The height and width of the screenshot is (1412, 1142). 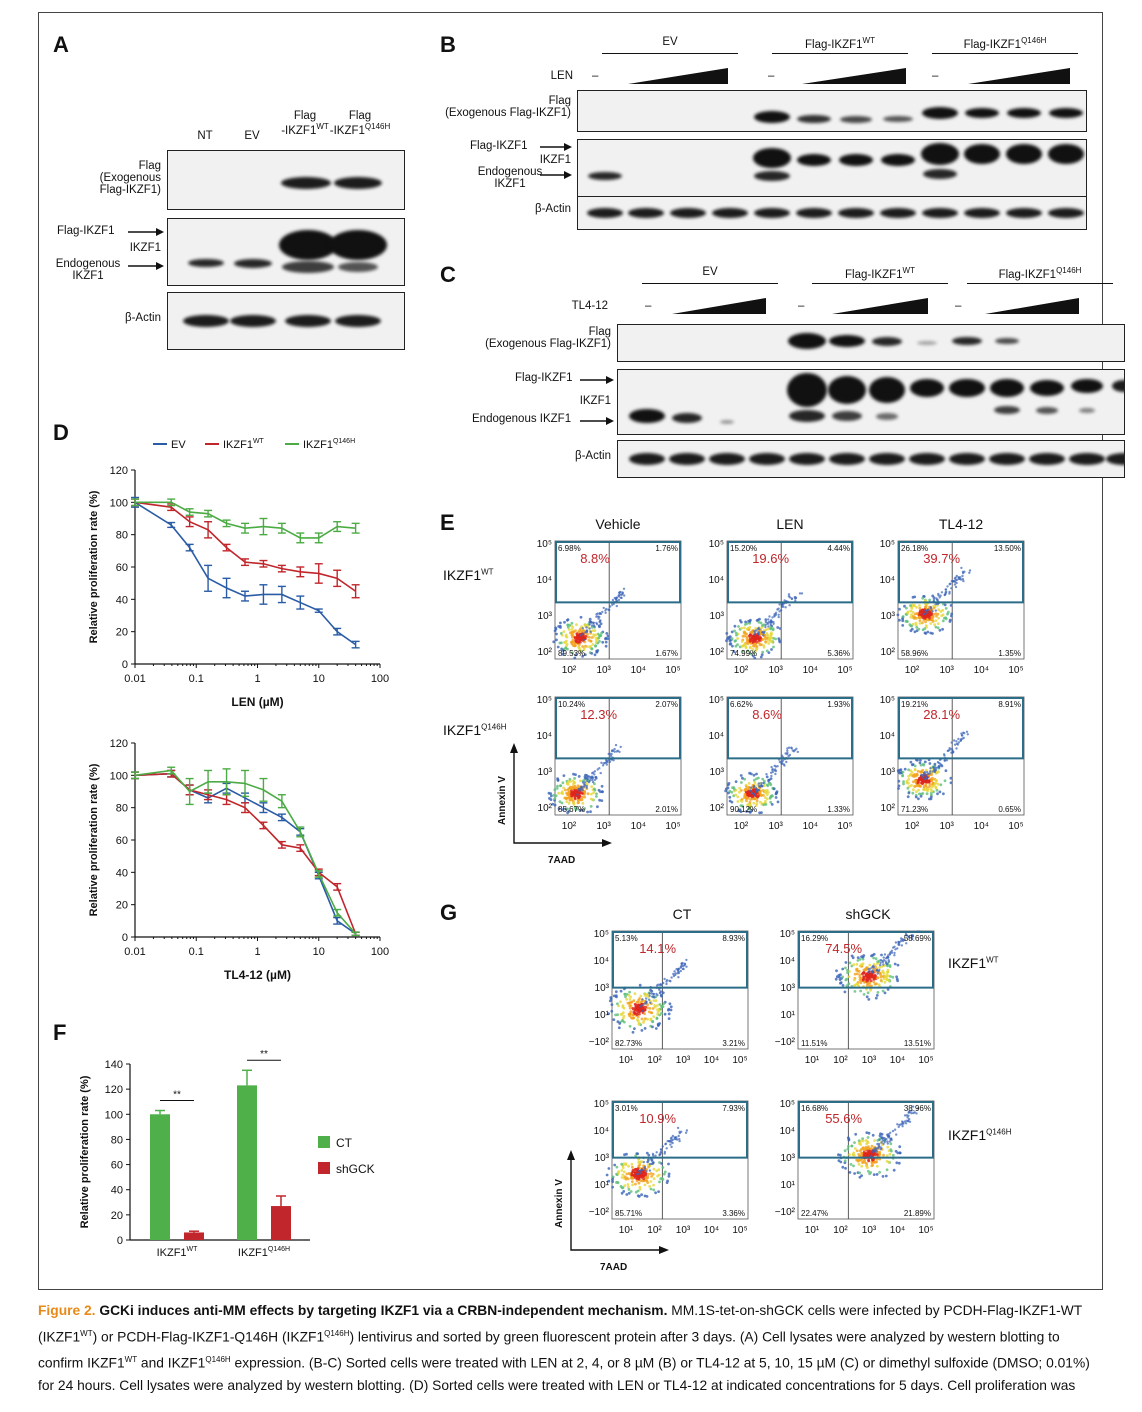 I want to click on quadrant-br: 3.36%, so click(x=733, y=1213).